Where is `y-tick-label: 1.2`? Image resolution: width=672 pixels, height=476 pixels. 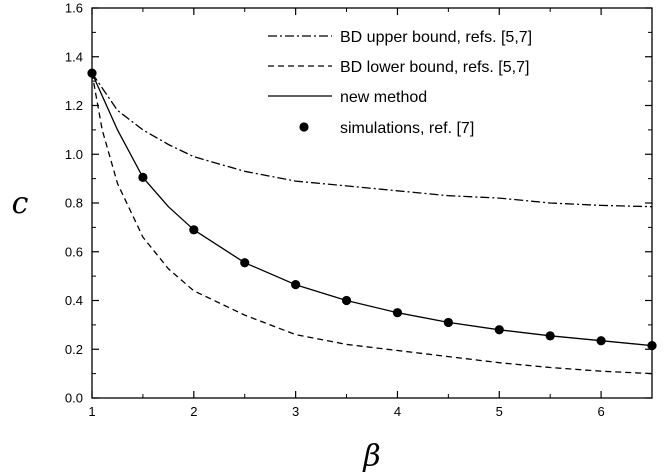 y-tick-label: 1.2 is located at coordinates (74, 105).